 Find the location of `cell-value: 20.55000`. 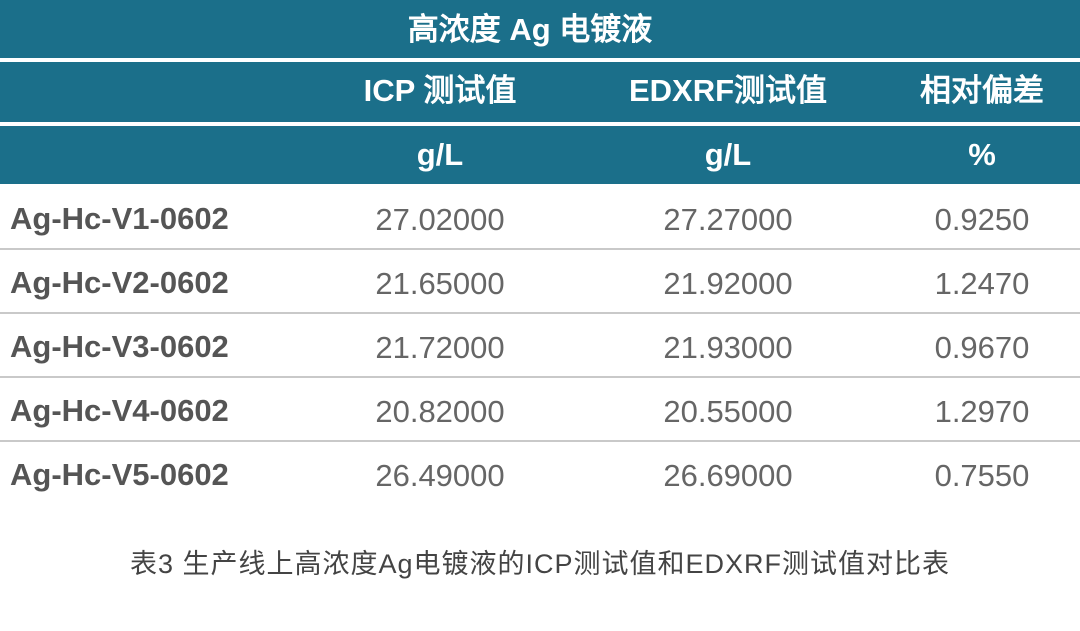

cell-value: 20.55000 is located at coordinates (728, 411).